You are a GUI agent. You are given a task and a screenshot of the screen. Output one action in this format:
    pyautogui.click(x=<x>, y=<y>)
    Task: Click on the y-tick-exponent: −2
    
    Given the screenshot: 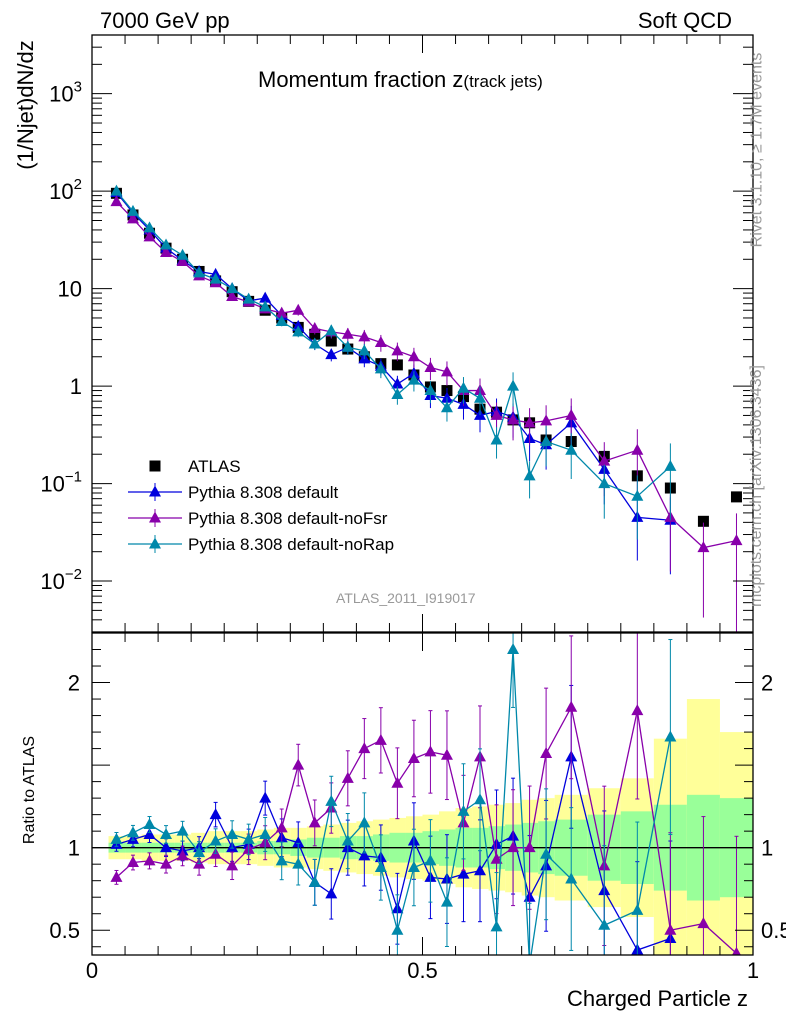 What is the action you would take?
    pyautogui.click(x=73, y=574)
    